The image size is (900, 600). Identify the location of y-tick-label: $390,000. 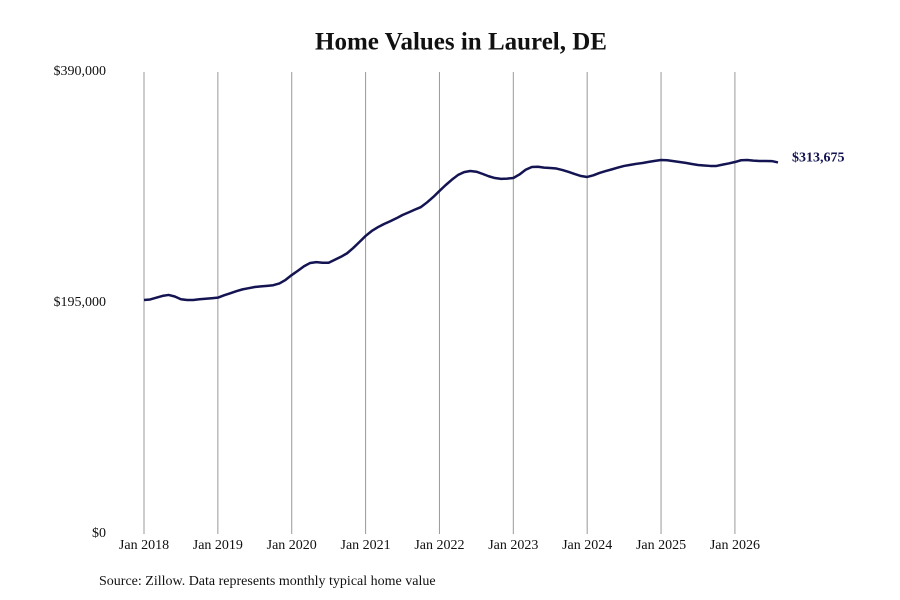
(80, 71).